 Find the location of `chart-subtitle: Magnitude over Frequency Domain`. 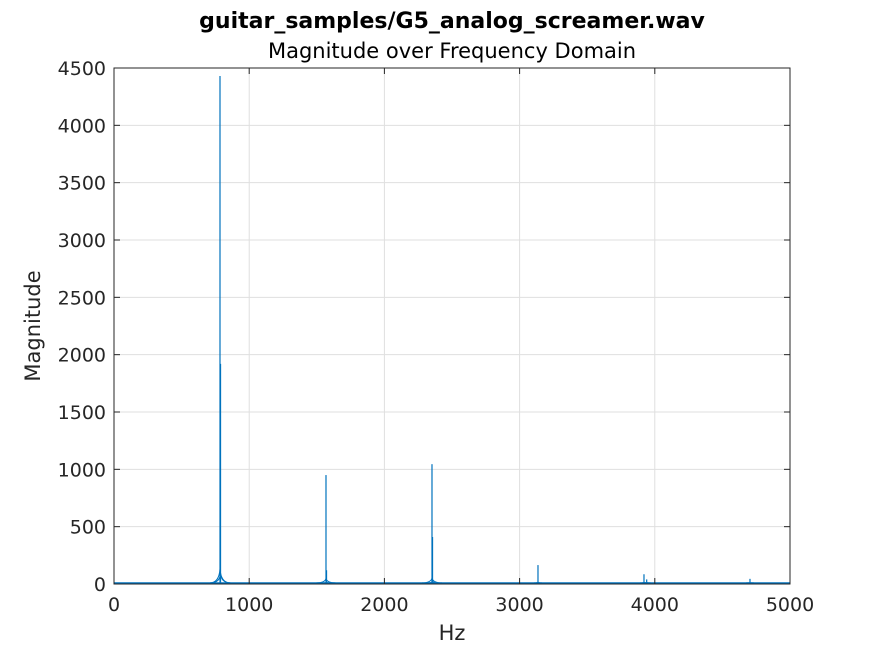

chart-subtitle: Magnitude over Frequency Domain is located at coordinates (452, 51).